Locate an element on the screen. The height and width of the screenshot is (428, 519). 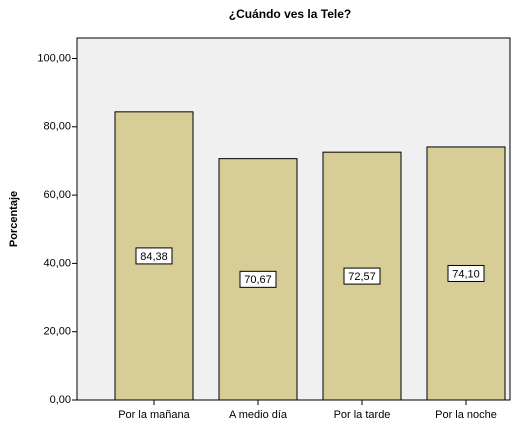
y-tick-label: 60,00 is located at coordinates (57, 195).